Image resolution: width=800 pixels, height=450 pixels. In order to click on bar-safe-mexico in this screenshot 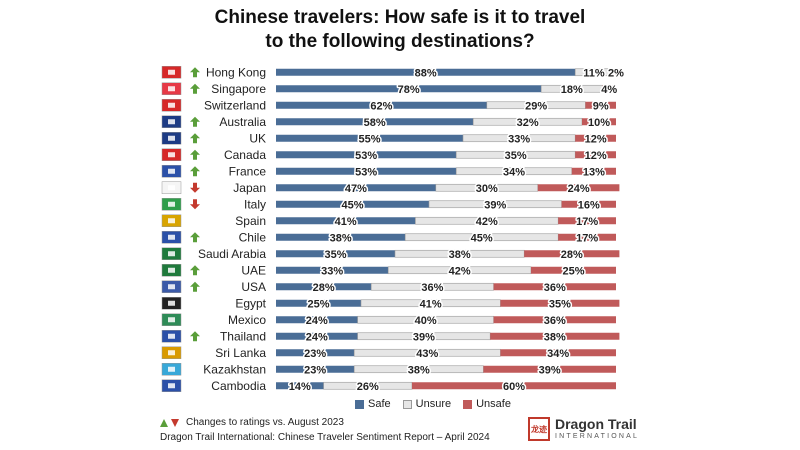, I will do `click(317, 320)`.